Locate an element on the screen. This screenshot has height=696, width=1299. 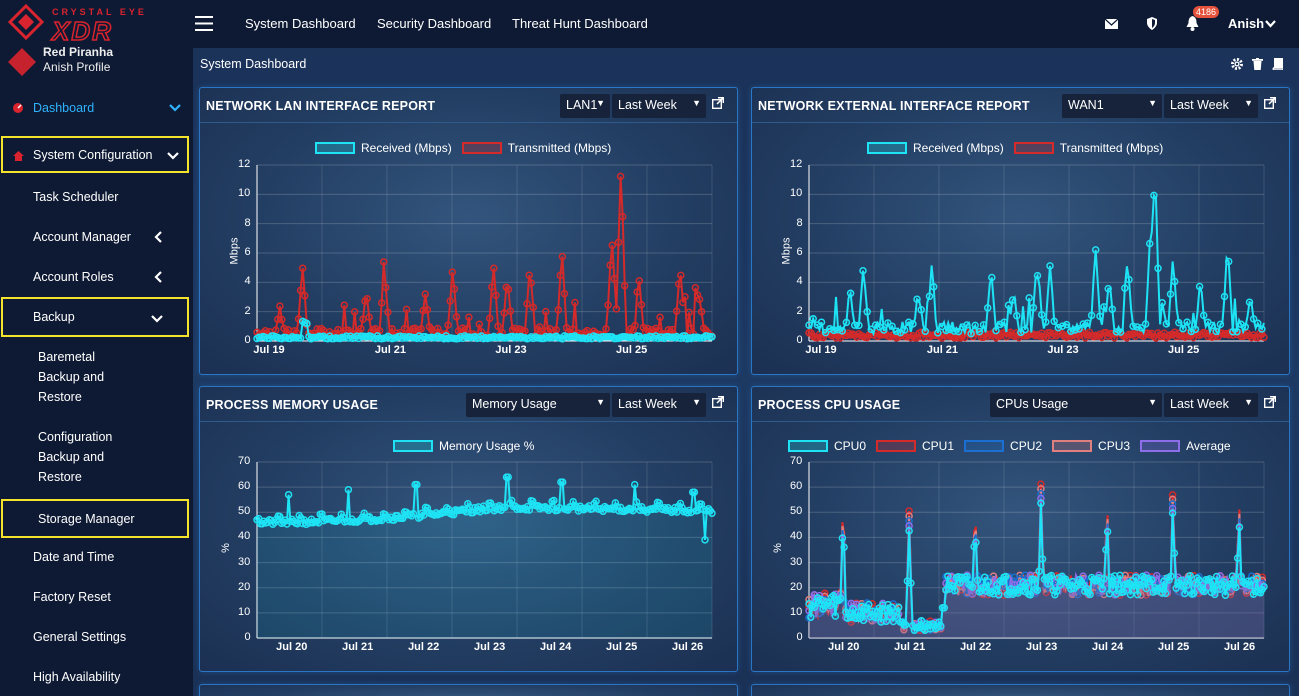
nav-storage-manager-label: Storage Manager is located at coordinates (86, 518).